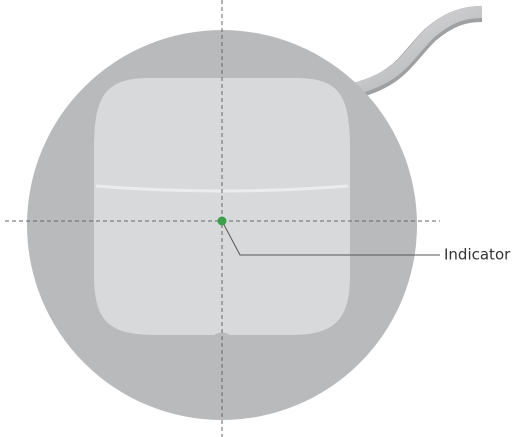 The height and width of the screenshot is (437, 519). Describe the element at coordinates (222, 221) in the screenshot. I see `indicator-light` at that location.